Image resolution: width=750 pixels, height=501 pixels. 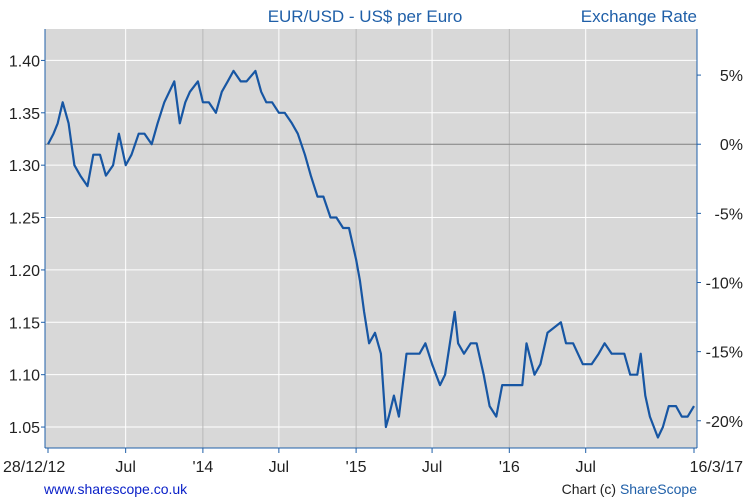 I want to click on y-right-tick-label-2: -5%, so click(x=729, y=214).